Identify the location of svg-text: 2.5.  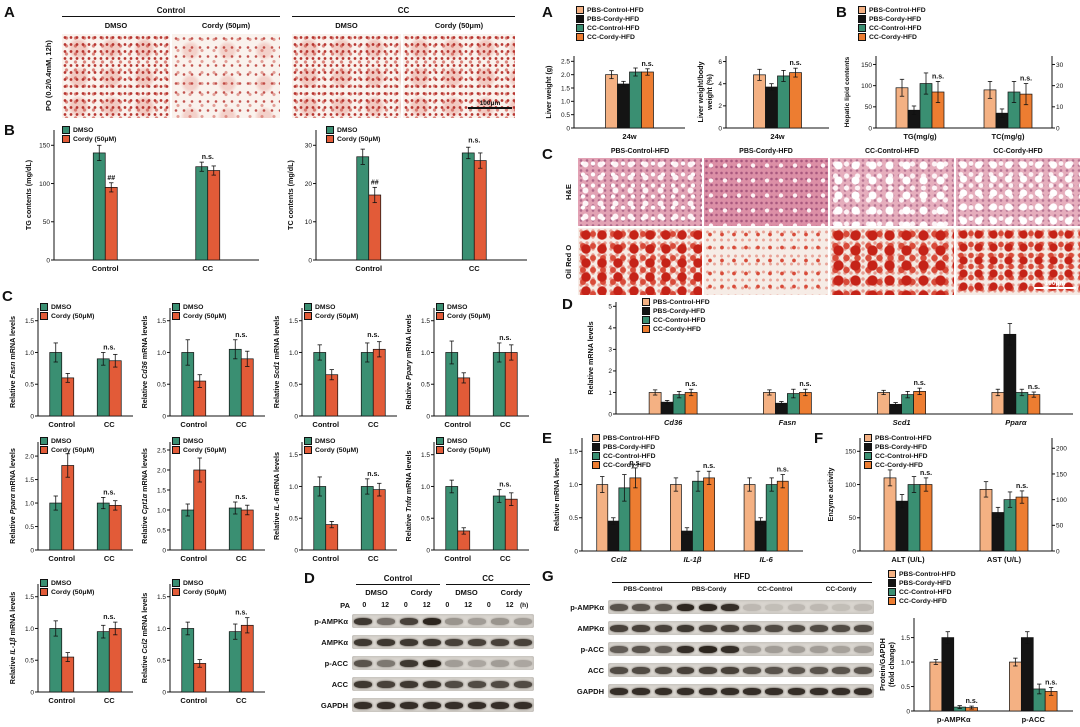
(565, 62).